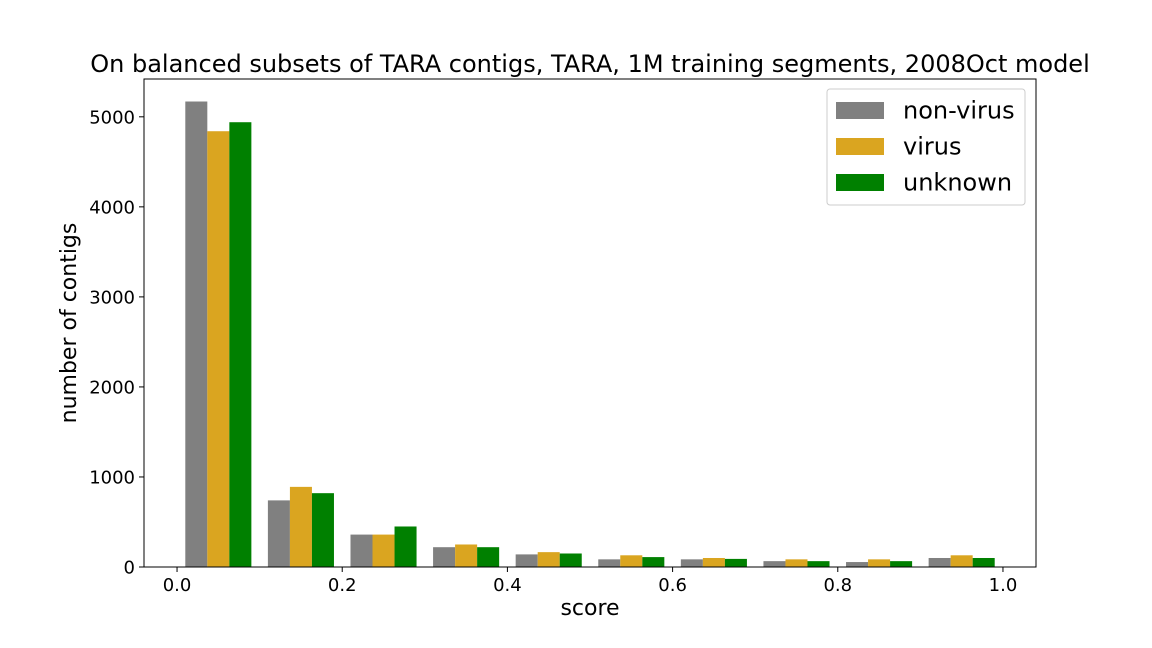  I want to click on y-tick-label: 0, so click(129, 568).